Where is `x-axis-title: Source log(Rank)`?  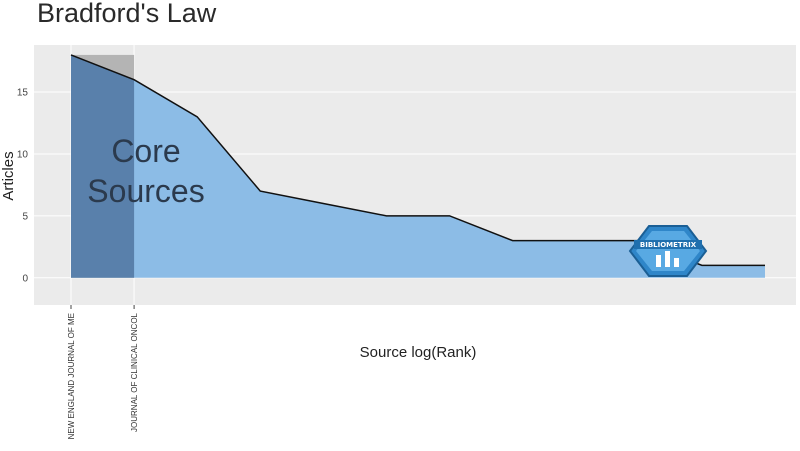 x-axis-title: Source log(Rank) is located at coordinates (418, 352).